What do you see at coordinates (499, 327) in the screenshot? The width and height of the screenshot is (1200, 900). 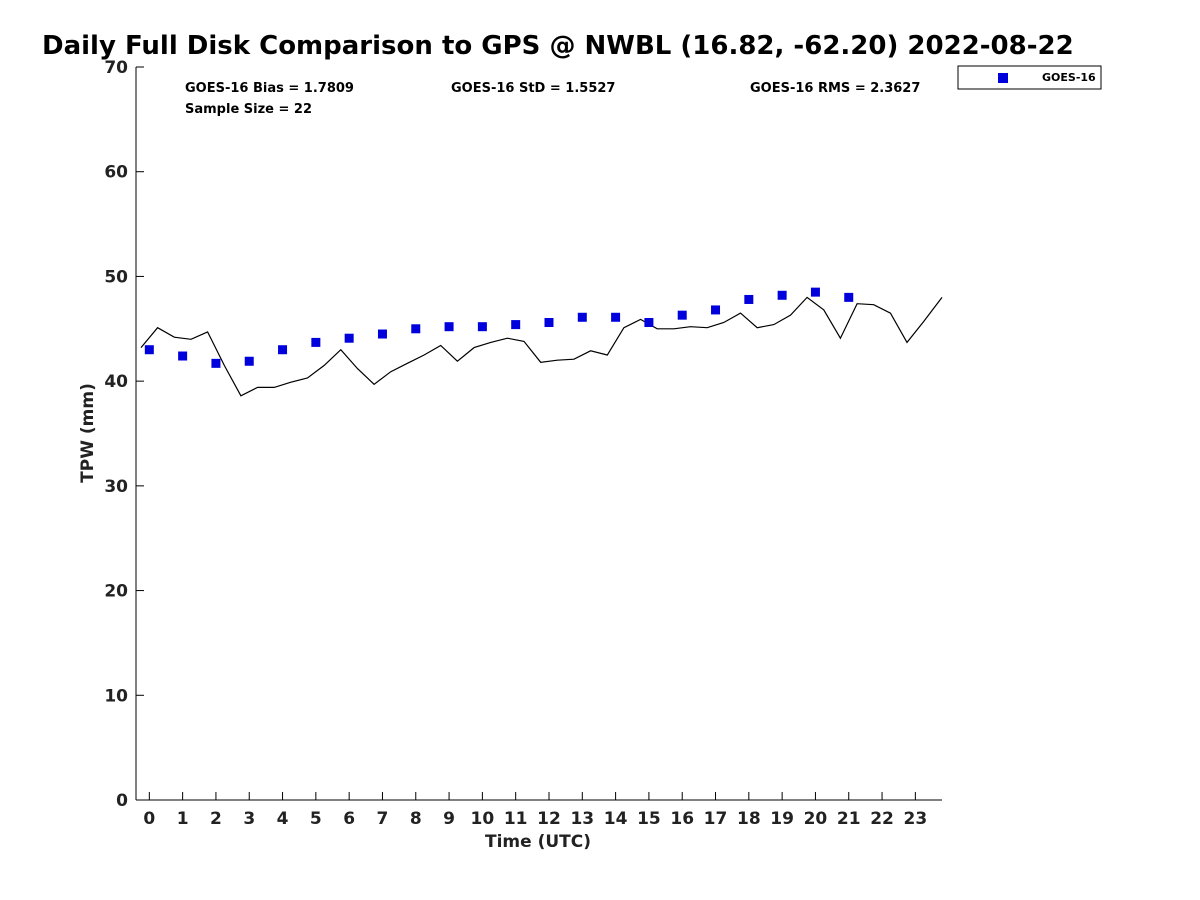 I see `goes16-marker-series` at bounding box center [499, 327].